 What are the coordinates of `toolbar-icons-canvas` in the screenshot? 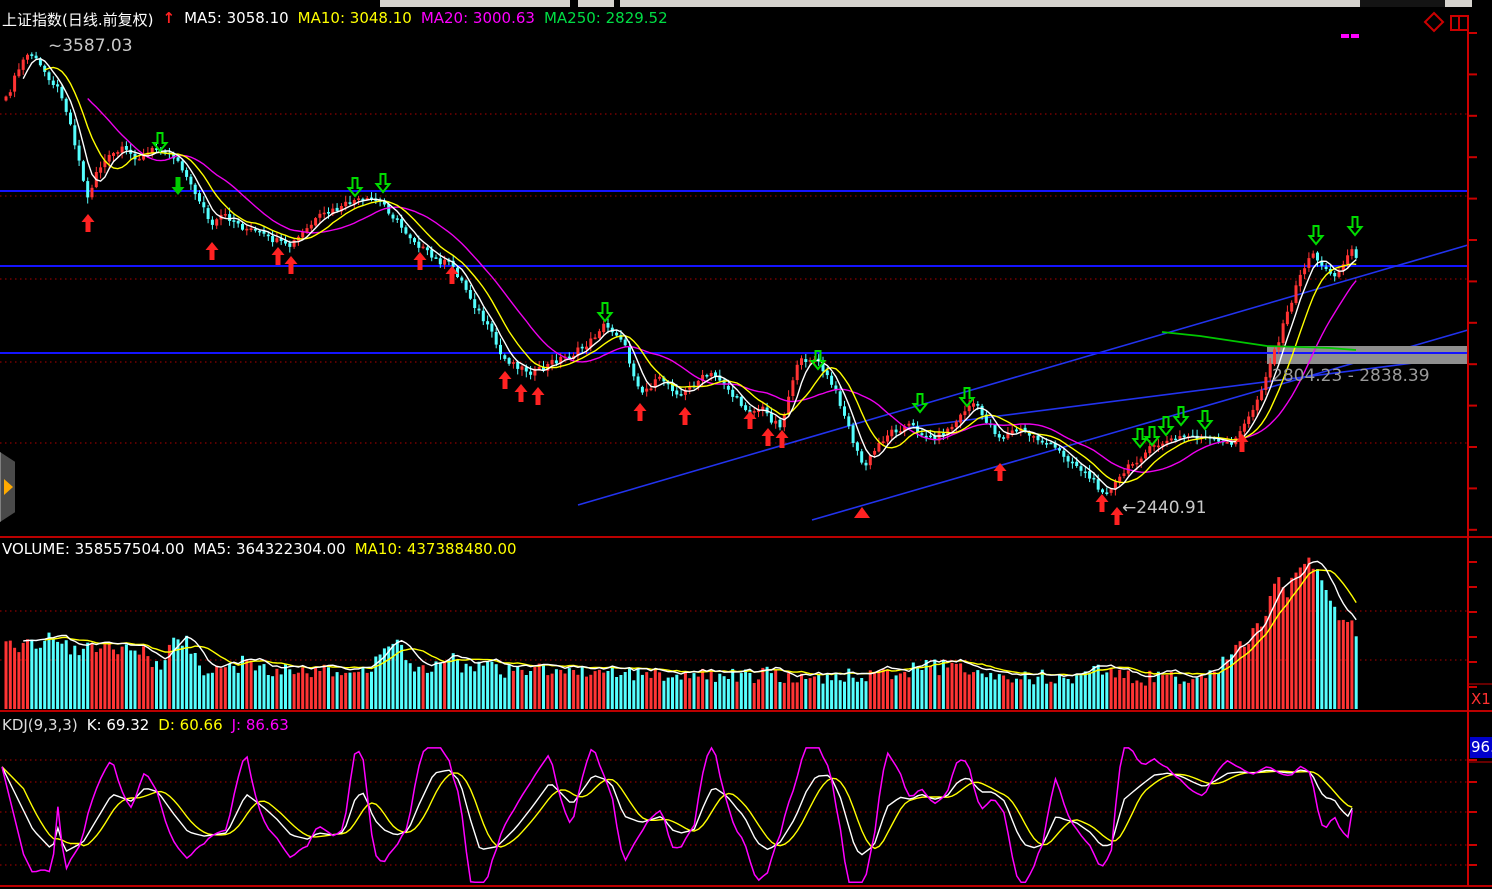 It's located at (1405, 24).